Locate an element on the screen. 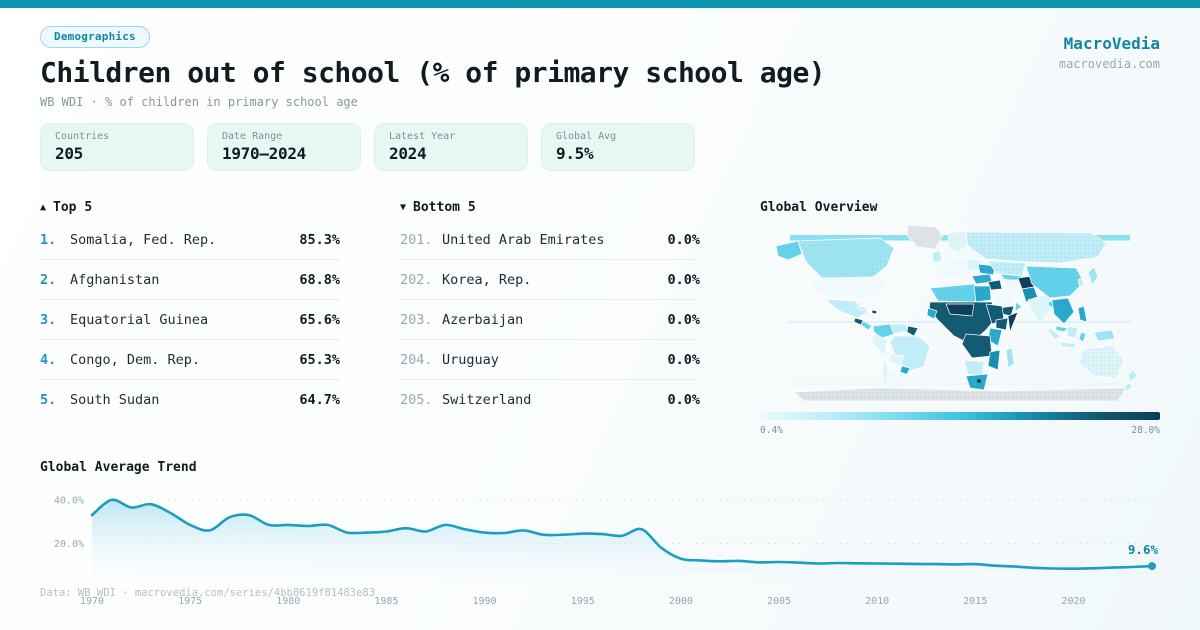  country-name: Korea, Rep. is located at coordinates (487, 279).